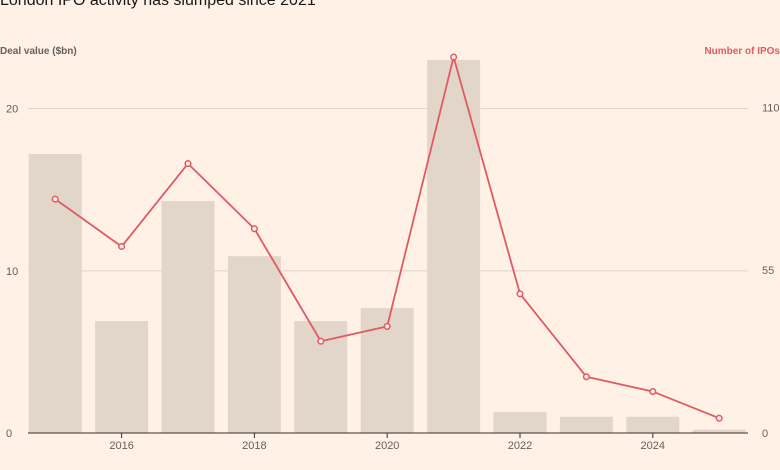 The image size is (780, 470). Describe the element at coordinates (12, 272) in the screenshot. I see `y-left-tick-label: 10` at that location.